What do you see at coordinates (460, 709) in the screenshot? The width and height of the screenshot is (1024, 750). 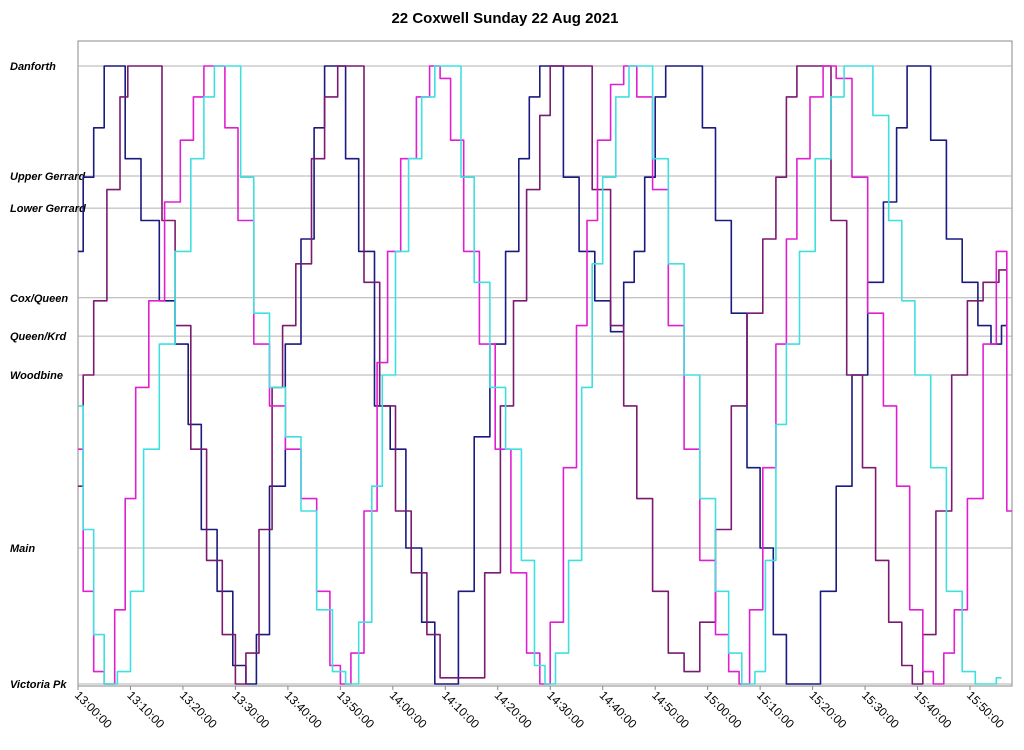 I see `x-tick-label: 14:10:00` at bounding box center [460, 709].